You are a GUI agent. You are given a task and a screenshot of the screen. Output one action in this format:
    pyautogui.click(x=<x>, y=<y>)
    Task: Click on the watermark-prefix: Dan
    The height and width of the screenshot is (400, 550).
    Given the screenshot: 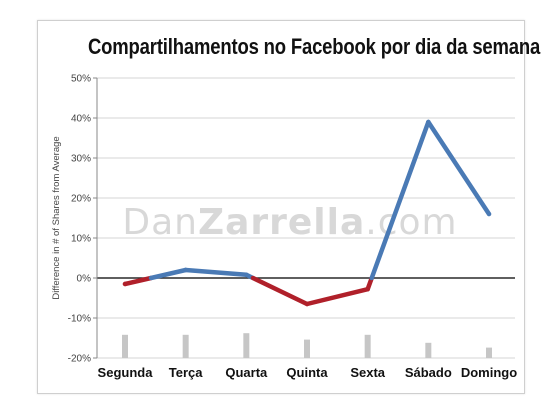 What is the action you would take?
    pyautogui.click(x=160, y=222)
    